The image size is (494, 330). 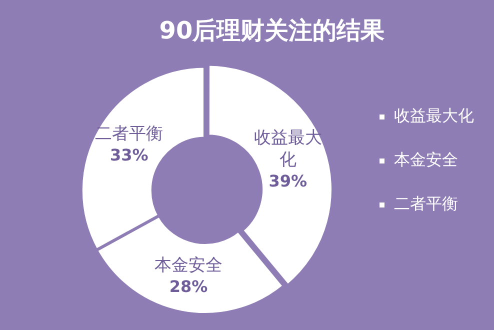 I want to click on data-label: 收益最大化 39%, so click(x=288, y=159).